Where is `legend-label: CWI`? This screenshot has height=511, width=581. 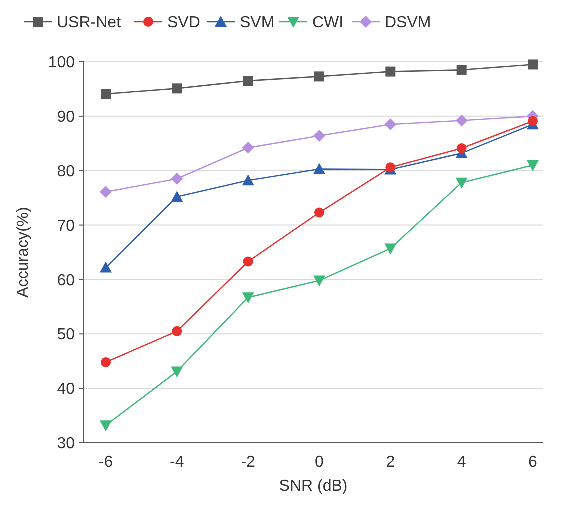
legend-label: CWI is located at coordinates (328, 23).